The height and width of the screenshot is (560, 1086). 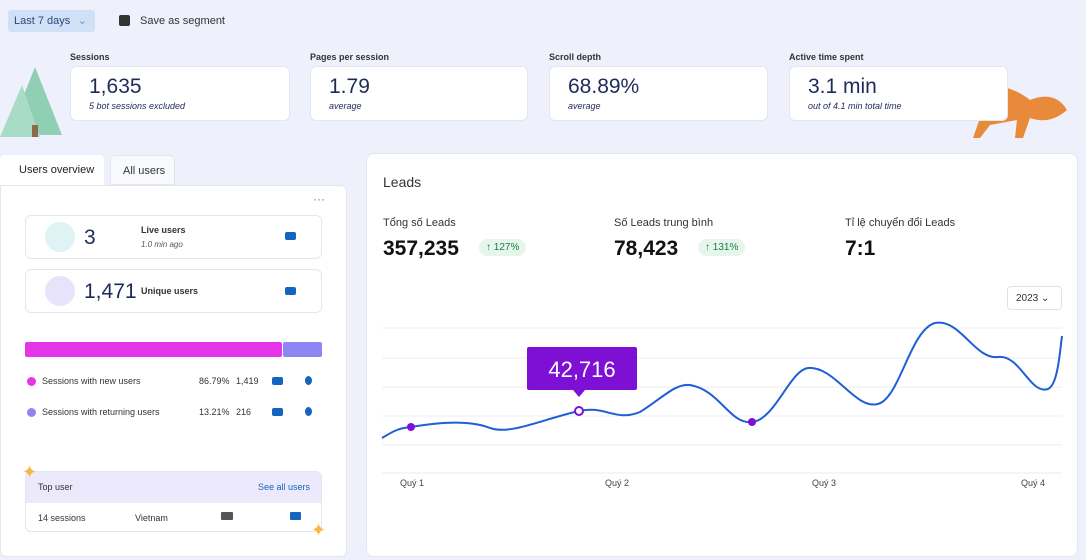 I want to click on change-badge: ↑ 127%, so click(x=503, y=247).